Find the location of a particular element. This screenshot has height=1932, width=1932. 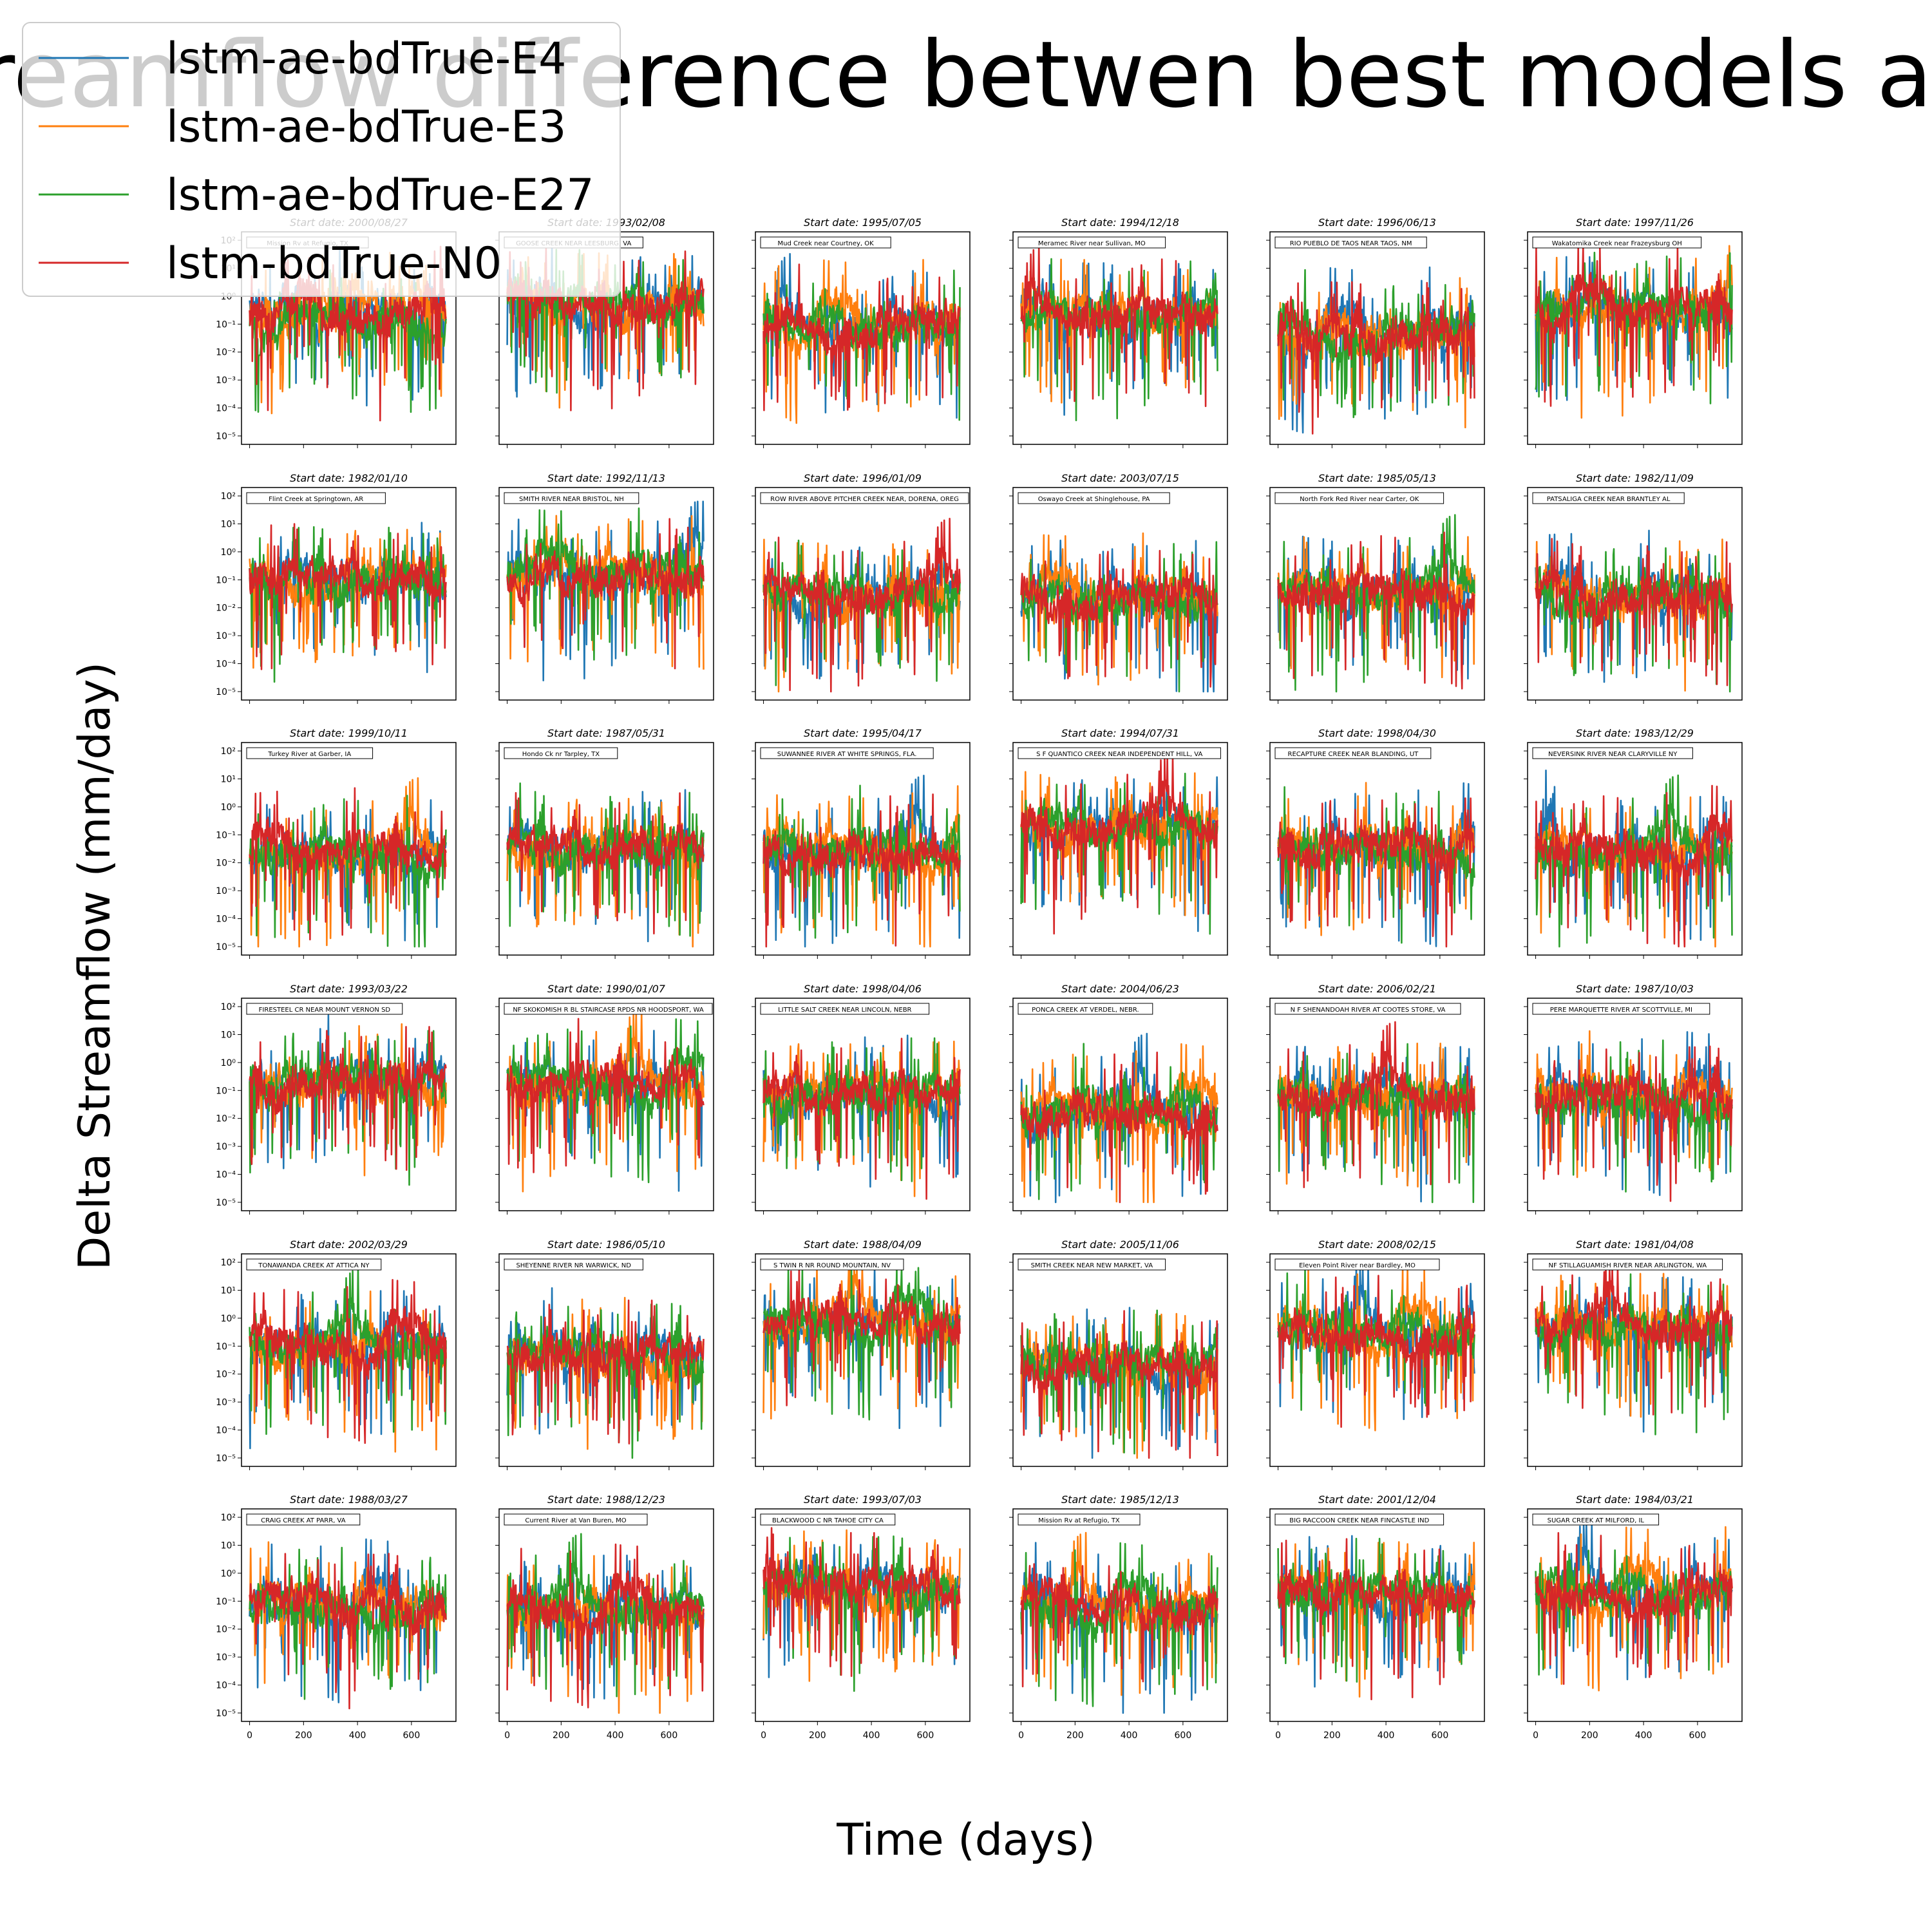

y-tick-label: 10⁻² is located at coordinates (226, 1630).